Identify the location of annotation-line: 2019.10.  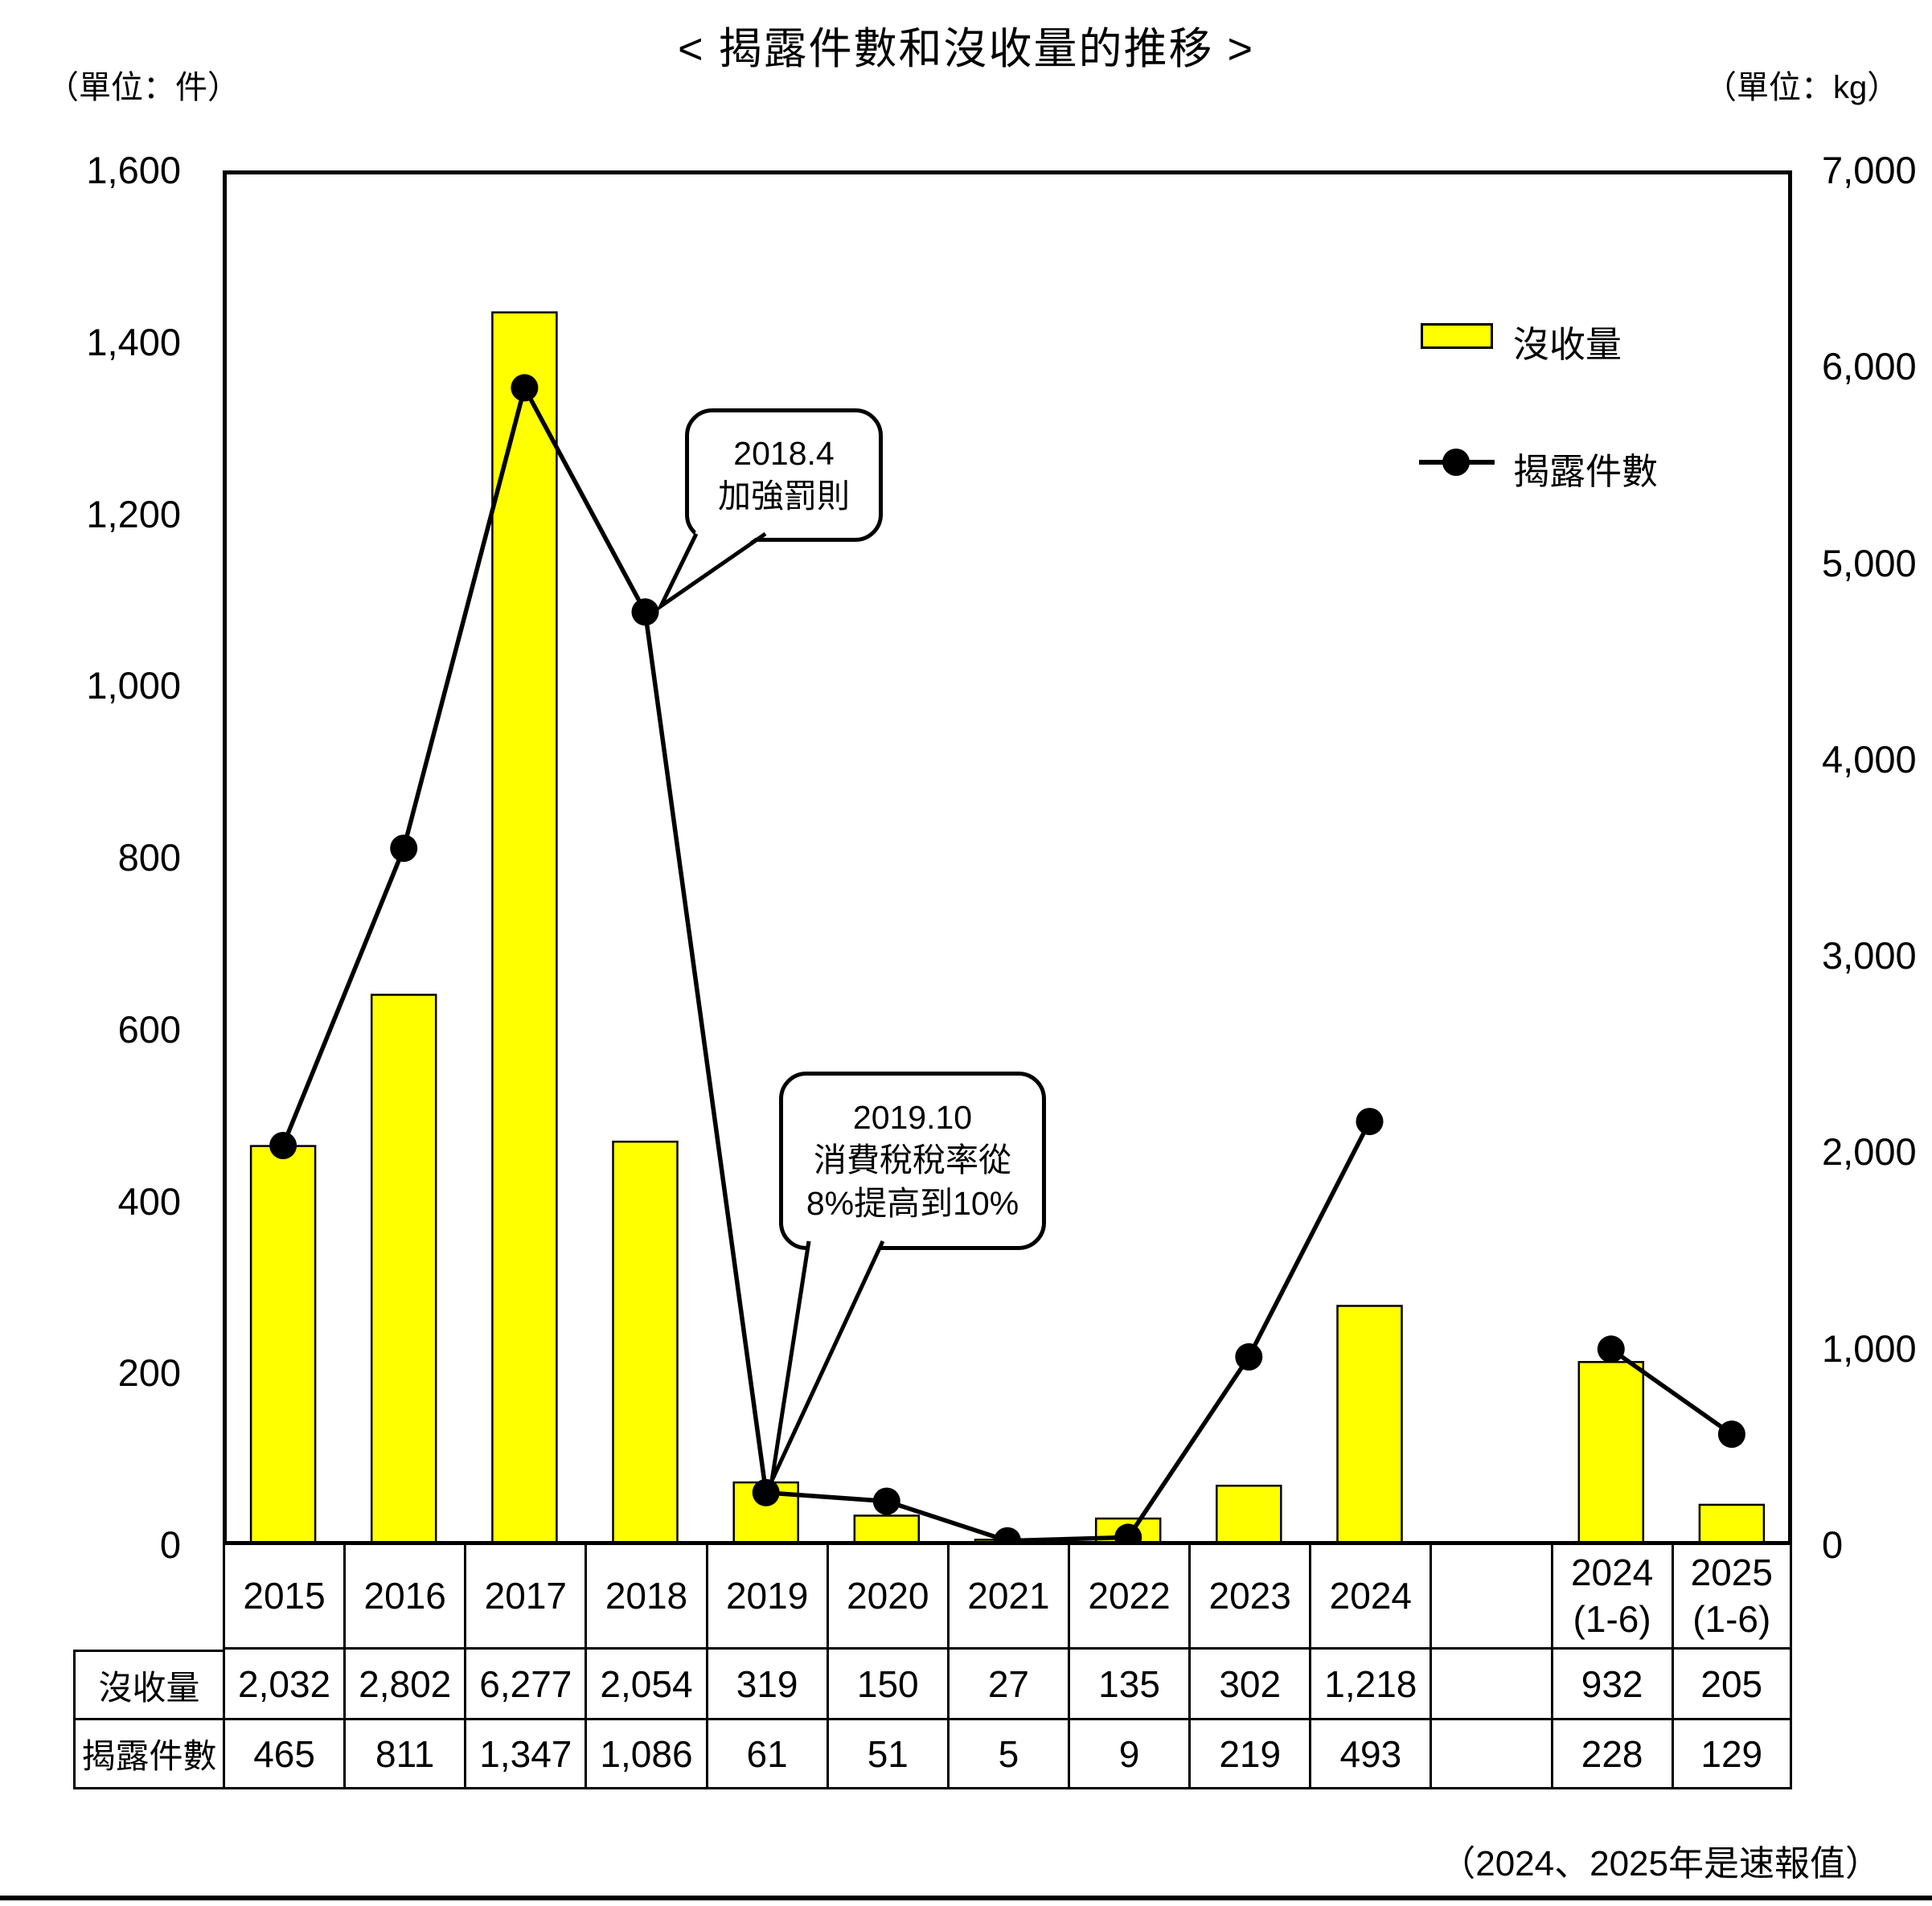
(913, 1118).